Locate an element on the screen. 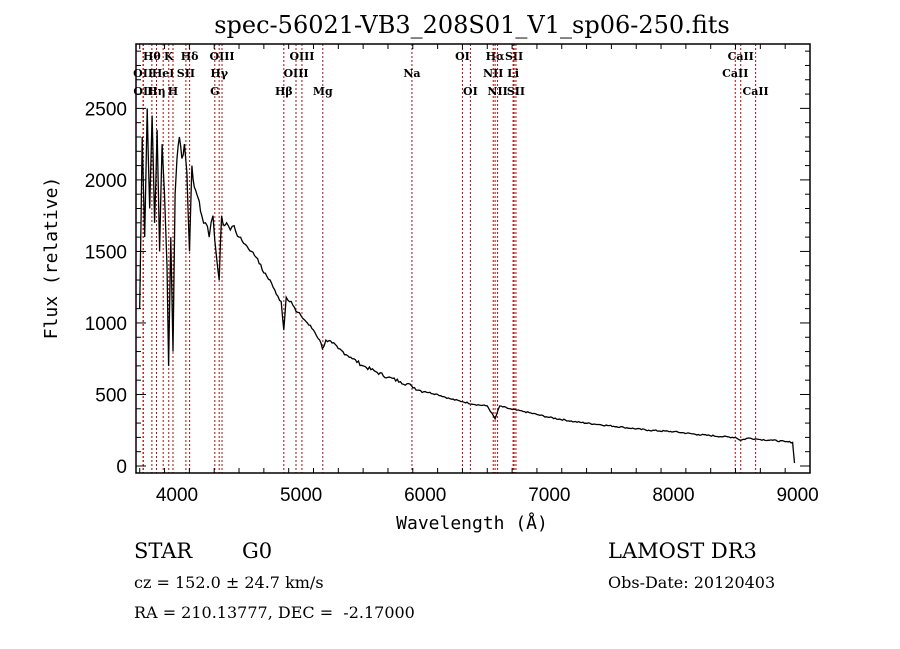 This screenshot has width=900, height=649. y-tick-label: 2500 is located at coordinates (106, 109).